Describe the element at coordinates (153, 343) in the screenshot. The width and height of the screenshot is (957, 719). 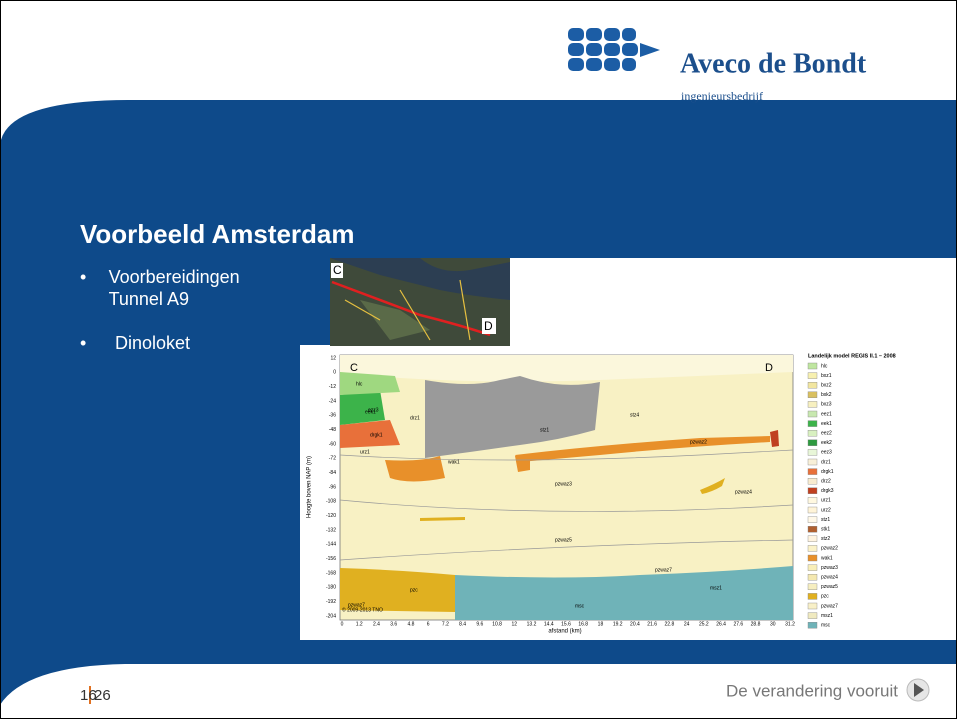
I see `bullet-text: Dinoloket` at that location.